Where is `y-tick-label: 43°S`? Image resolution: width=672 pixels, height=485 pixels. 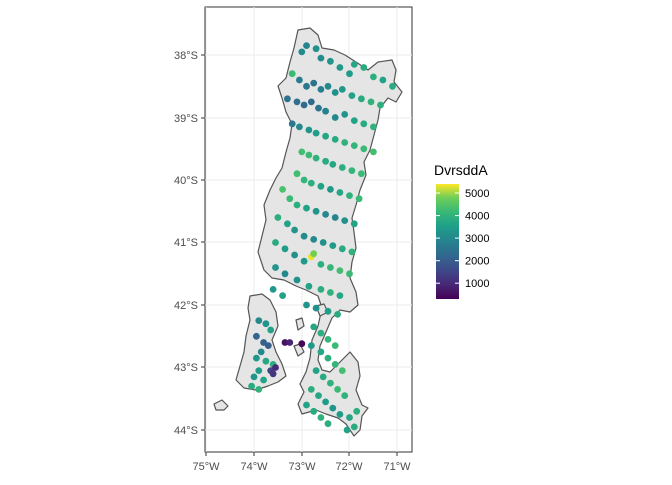 y-tick-label: 43°S is located at coordinates (186, 368).